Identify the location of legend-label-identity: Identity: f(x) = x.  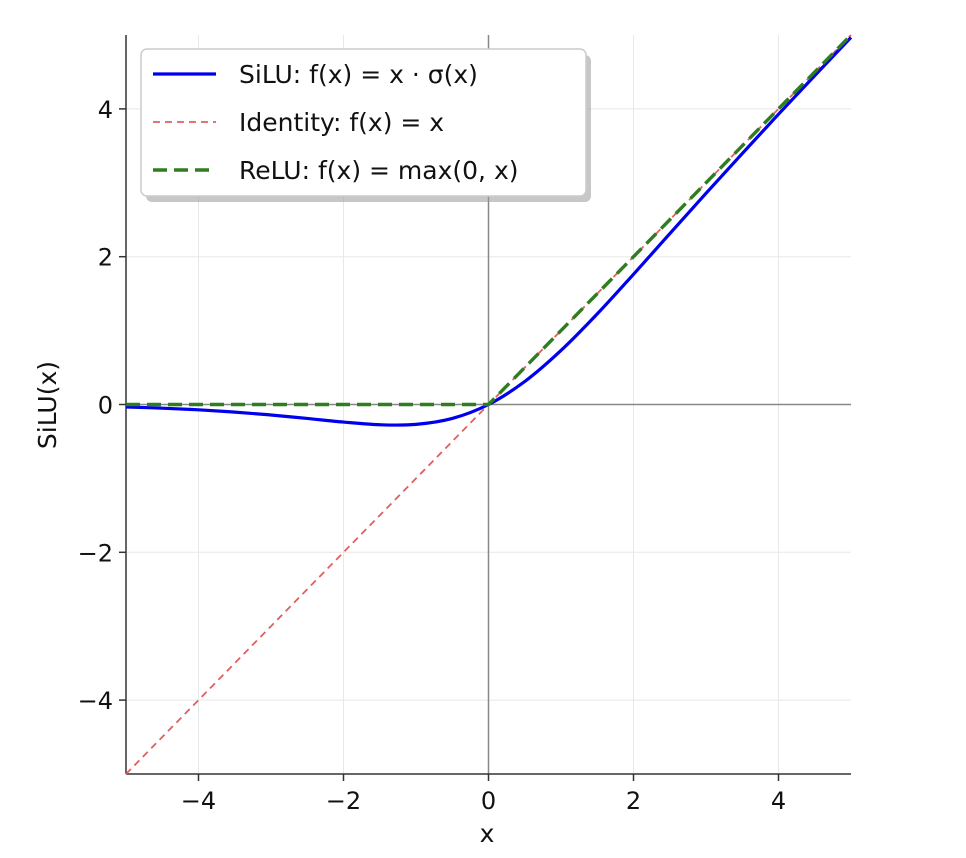
(341, 122).